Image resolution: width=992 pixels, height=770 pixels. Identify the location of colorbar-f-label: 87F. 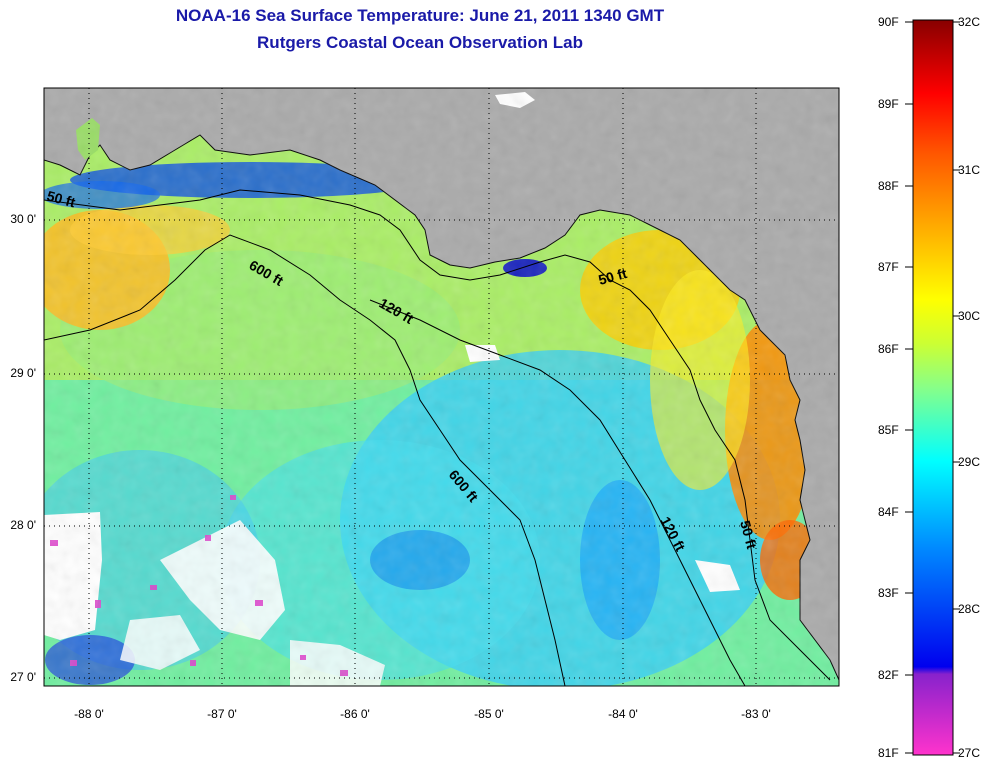
(888, 267).